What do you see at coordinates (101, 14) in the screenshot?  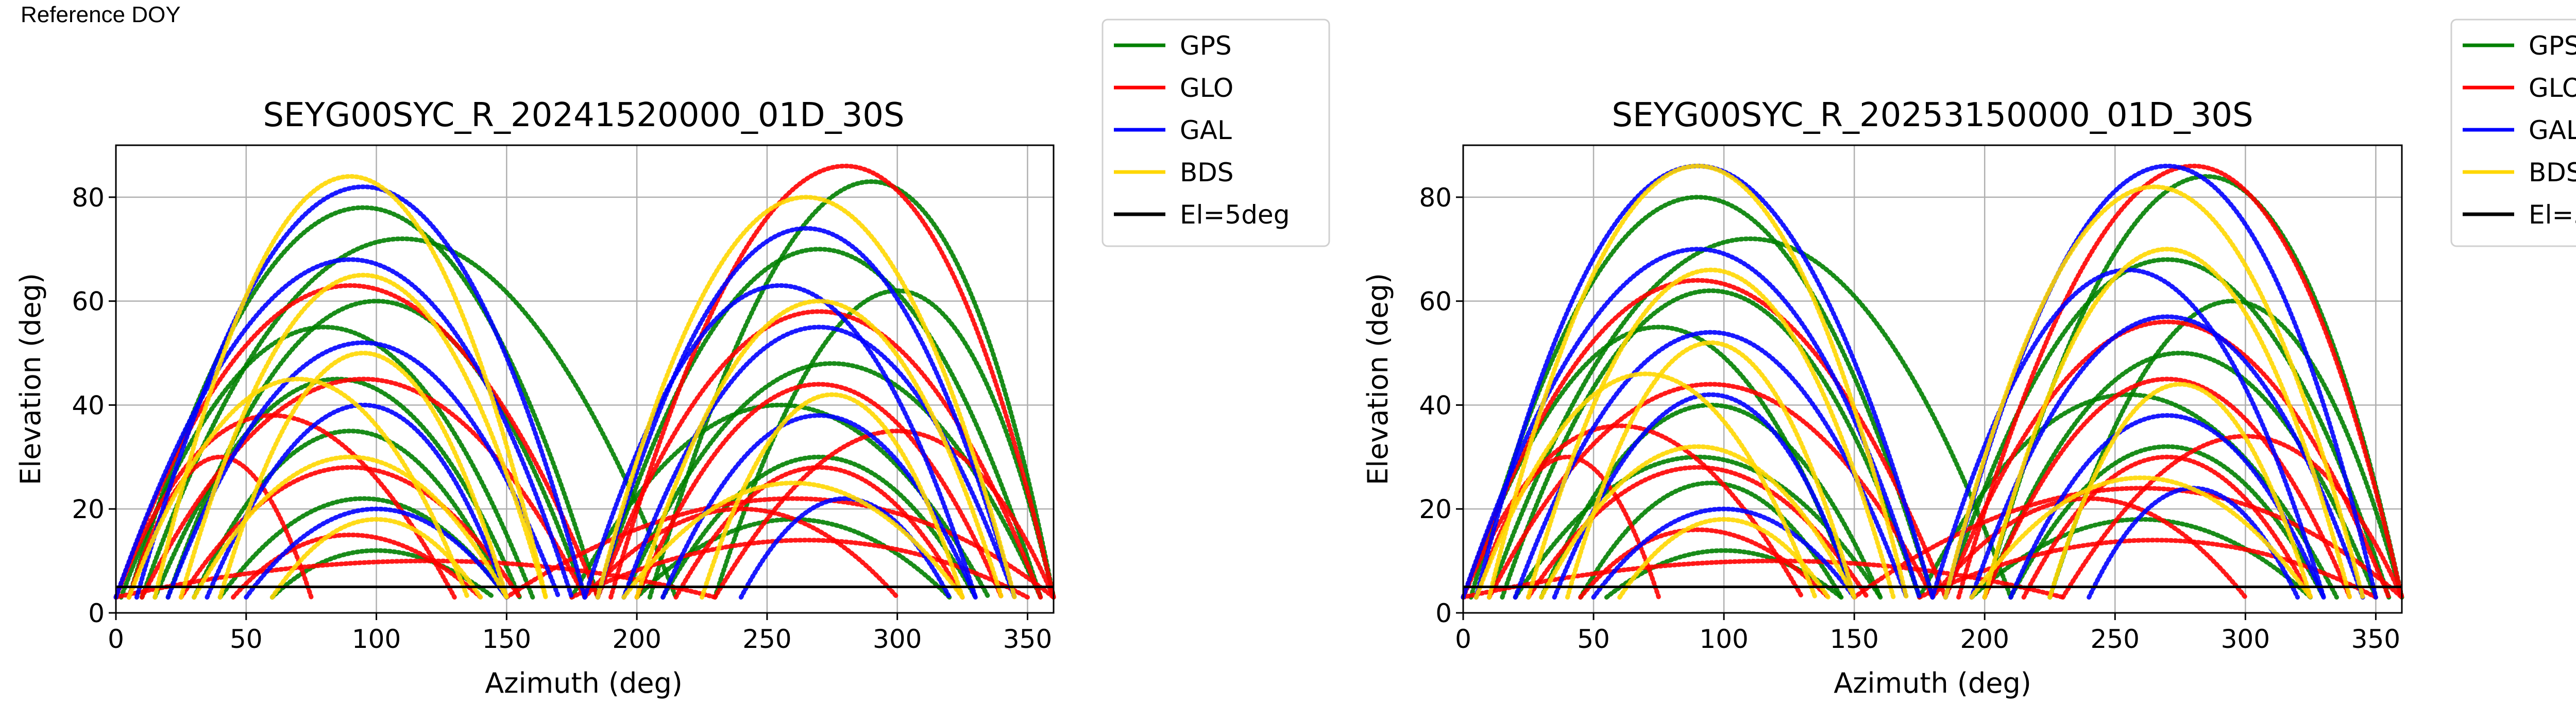 I see `page-label: Reference DOY` at bounding box center [101, 14].